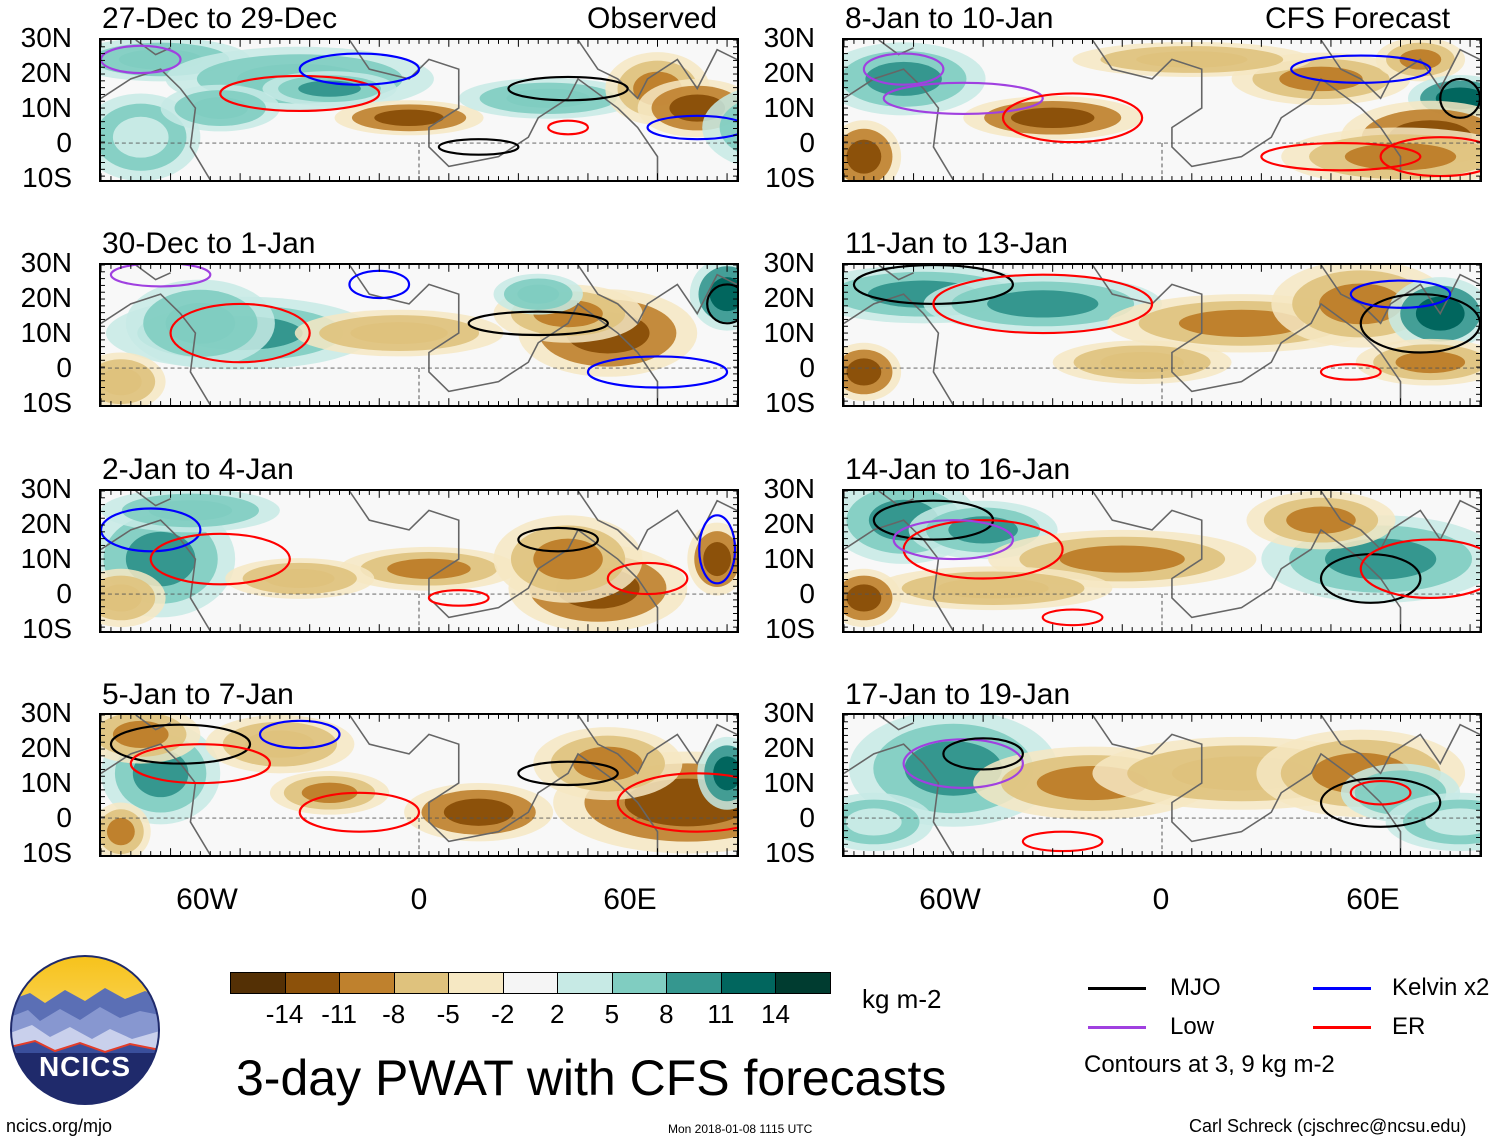 The width and height of the screenshot is (1510, 1142). Describe the element at coordinates (721, 1014) in the screenshot. I see `colorbar-tick-label: 11` at that location.